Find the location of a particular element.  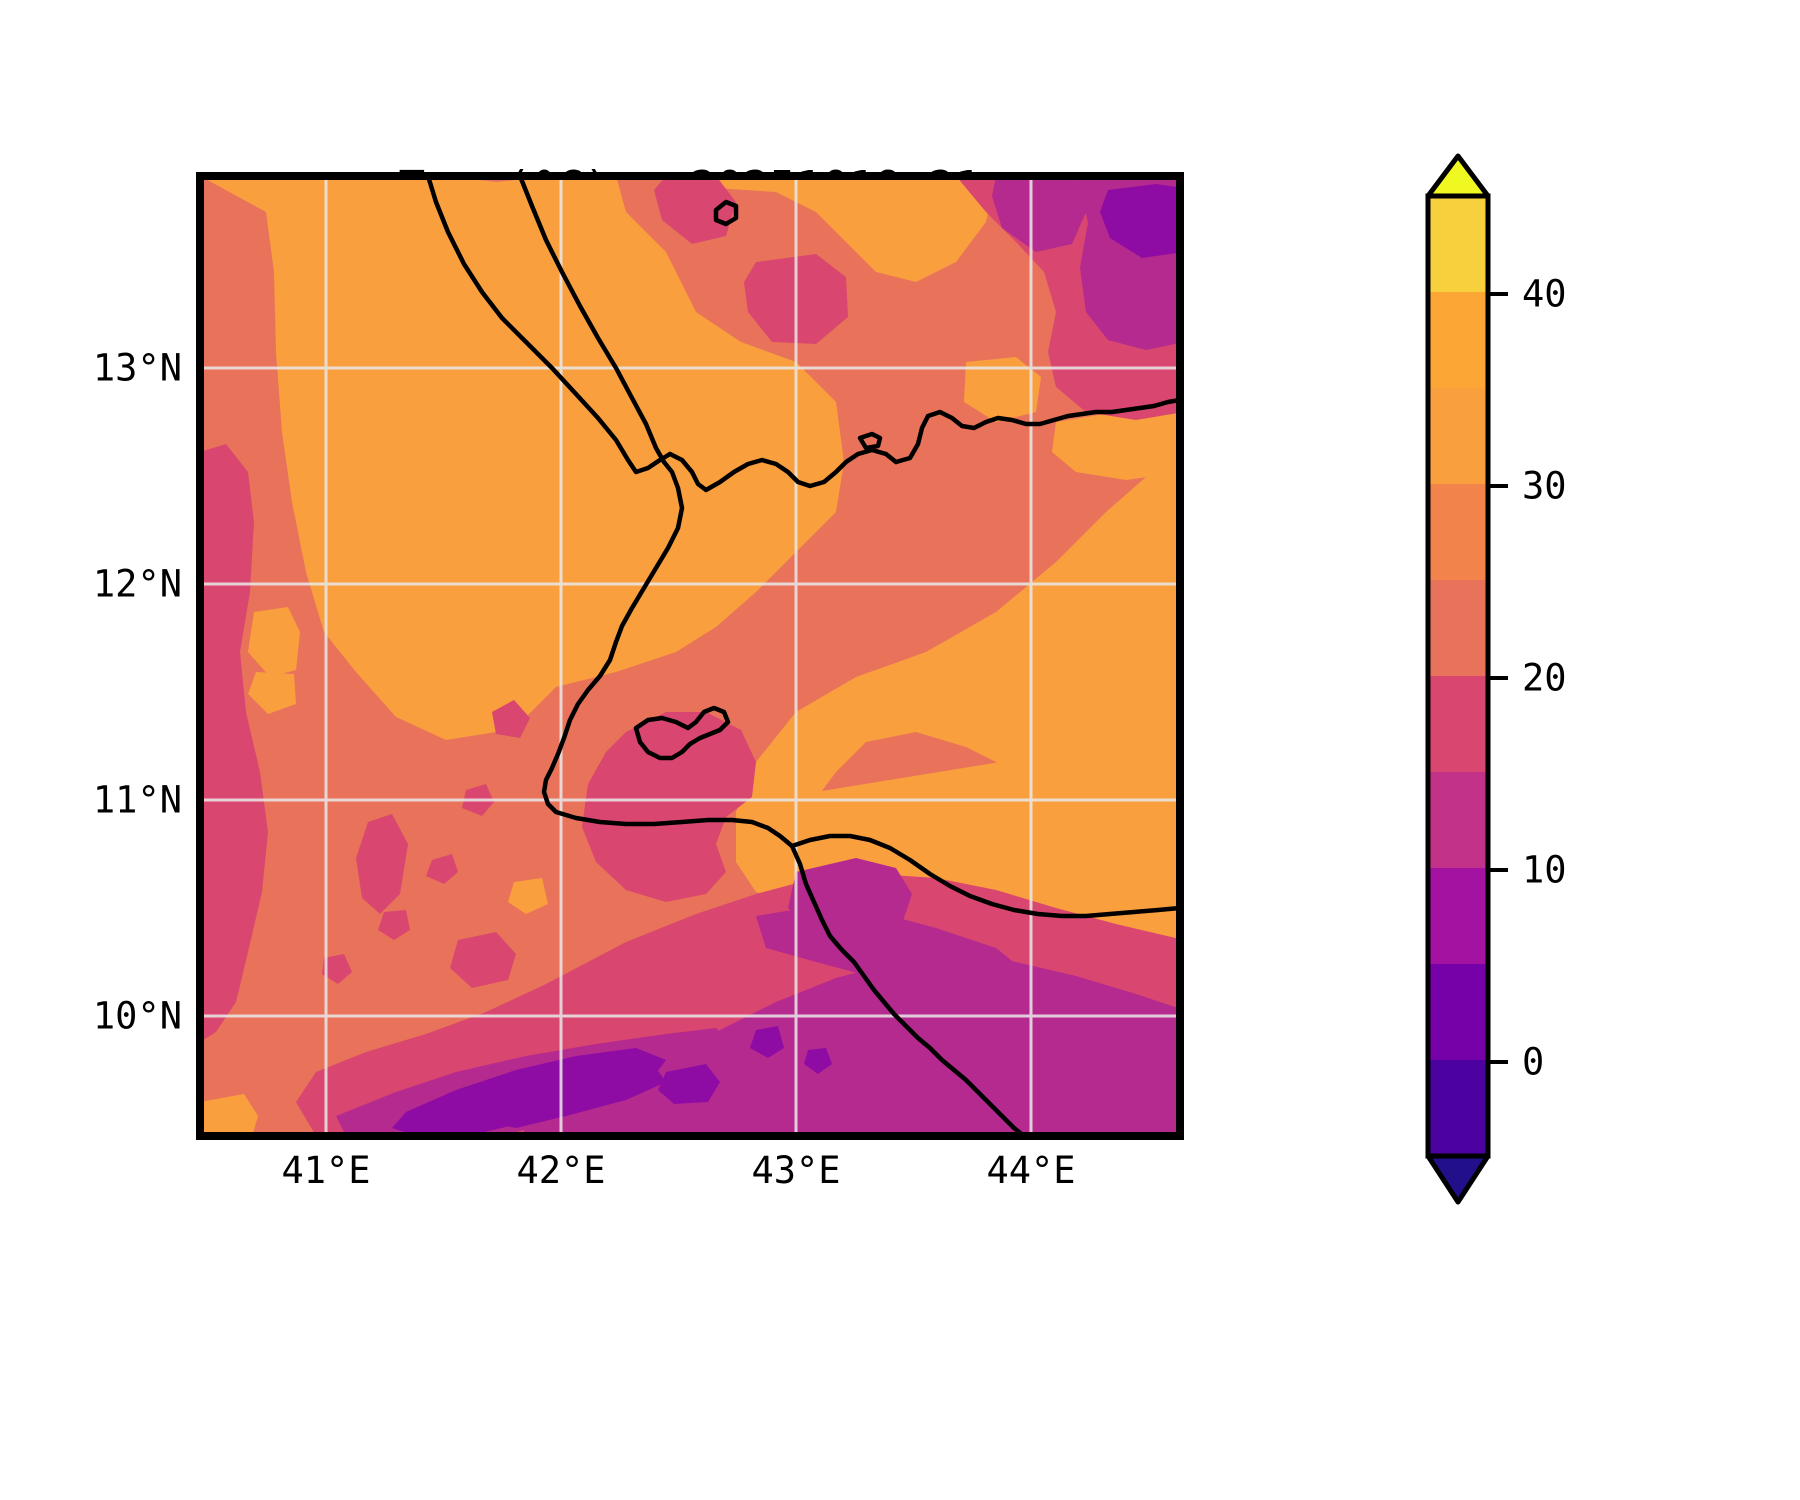

contour-band-20-25-west-edge is located at coordinates (234, 743).